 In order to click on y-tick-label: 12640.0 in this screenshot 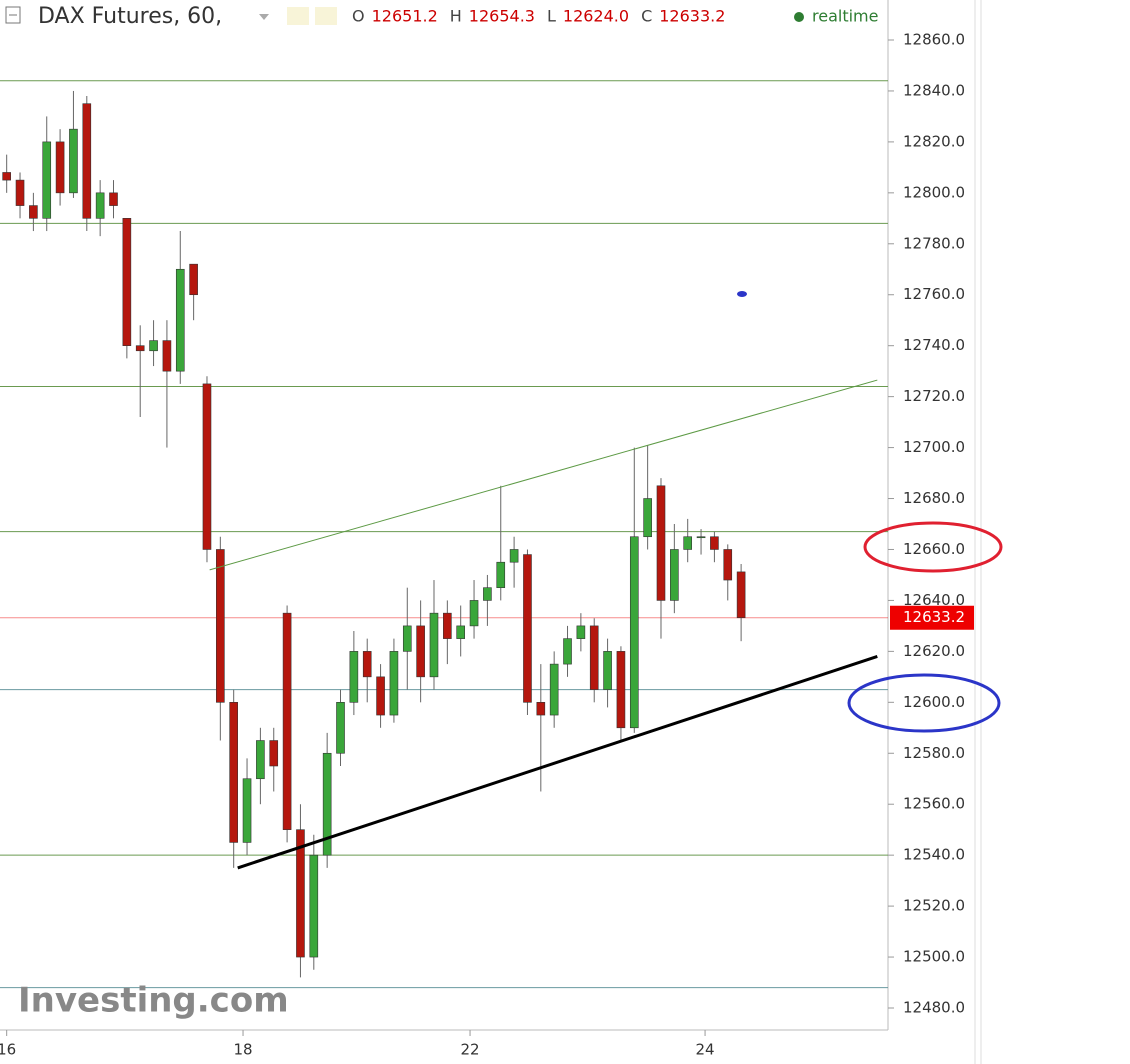, I will do `click(934, 600)`.